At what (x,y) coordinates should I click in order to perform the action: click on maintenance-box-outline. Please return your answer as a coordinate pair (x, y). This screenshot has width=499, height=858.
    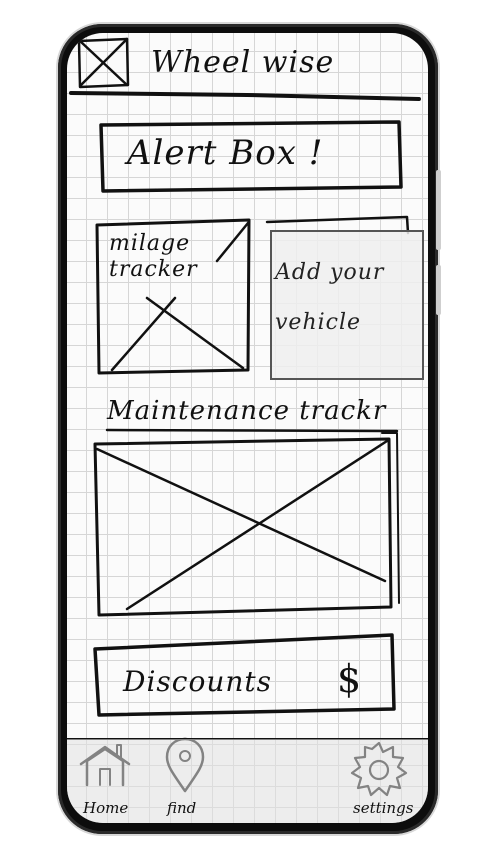
    Looking at the image, I should click on (246, 524).